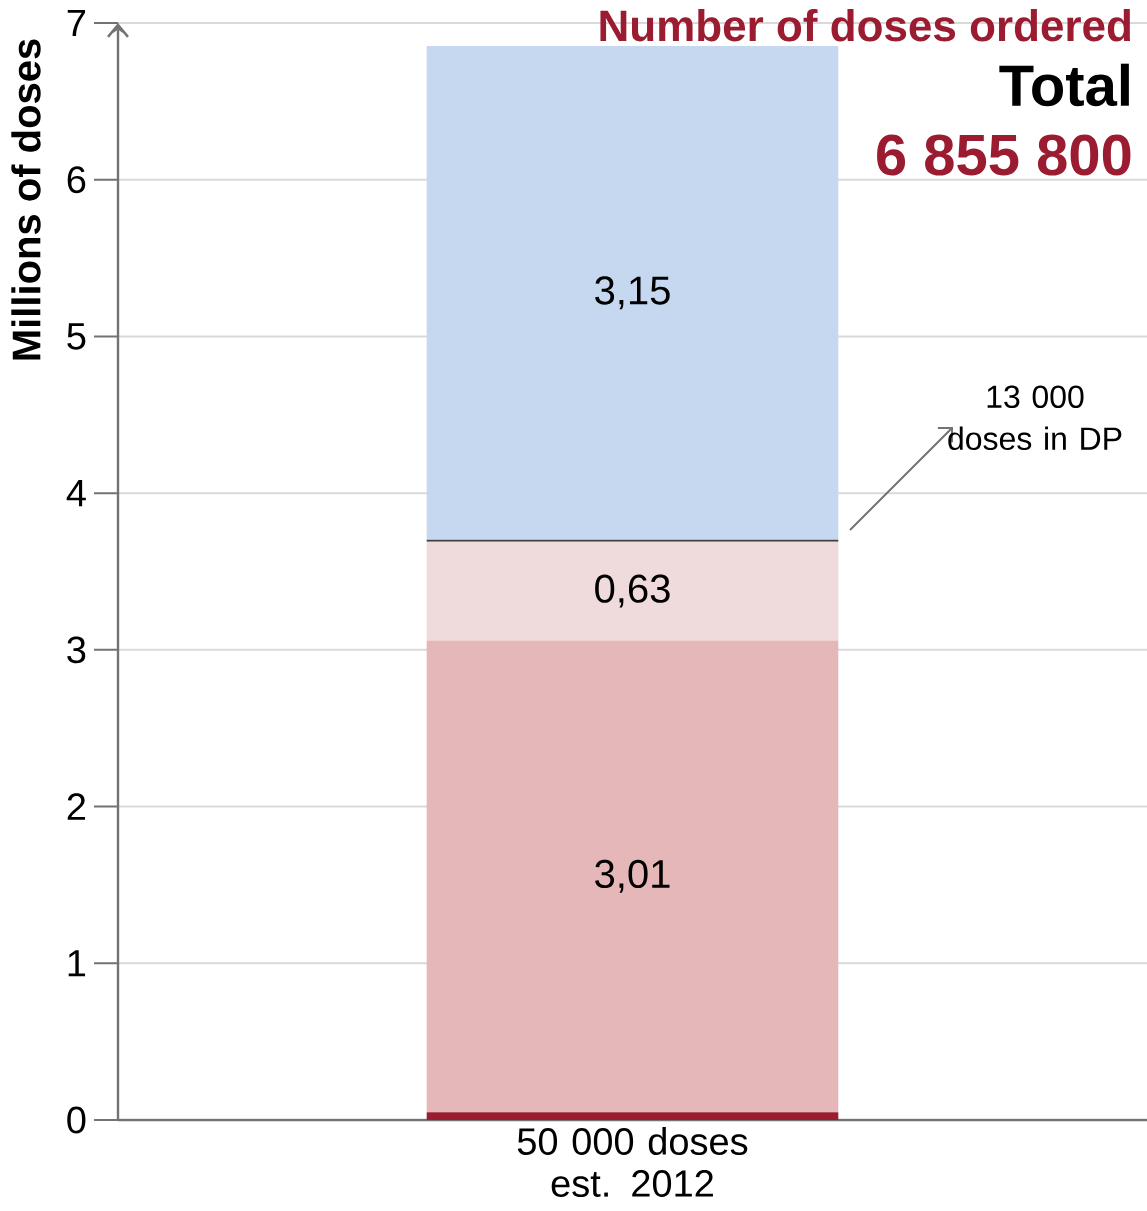 This screenshot has width=1147, height=1211. What do you see at coordinates (76, 336) in the screenshot?
I see `y-tick-label: 5` at bounding box center [76, 336].